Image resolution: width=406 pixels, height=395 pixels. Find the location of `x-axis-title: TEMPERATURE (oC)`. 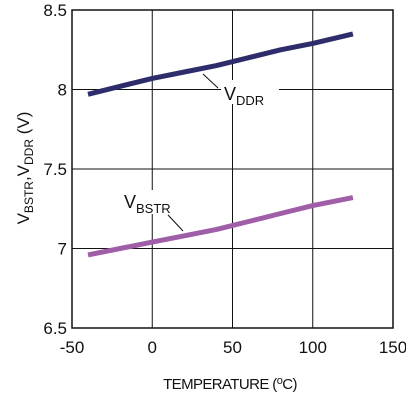

x-axis-title: TEMPERATURE (oC) is located at coordinates (230, 384).